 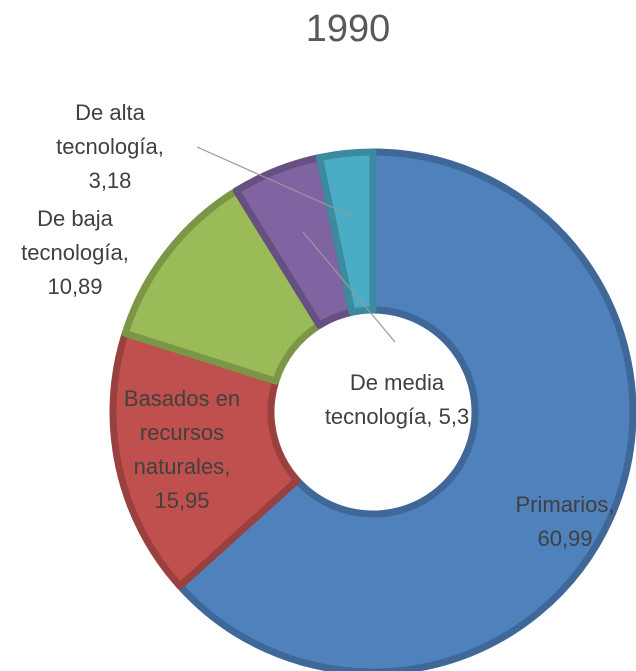 I want to click on data-label: Primarios, 60,99, so click(x=563, y=522).